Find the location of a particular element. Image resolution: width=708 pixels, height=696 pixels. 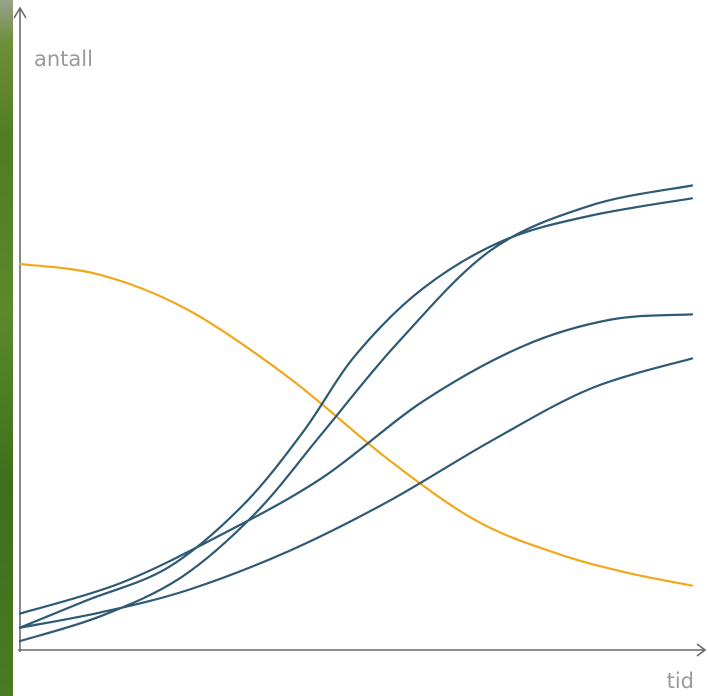

grass-photo-strip is located at coordinates (6, 348).